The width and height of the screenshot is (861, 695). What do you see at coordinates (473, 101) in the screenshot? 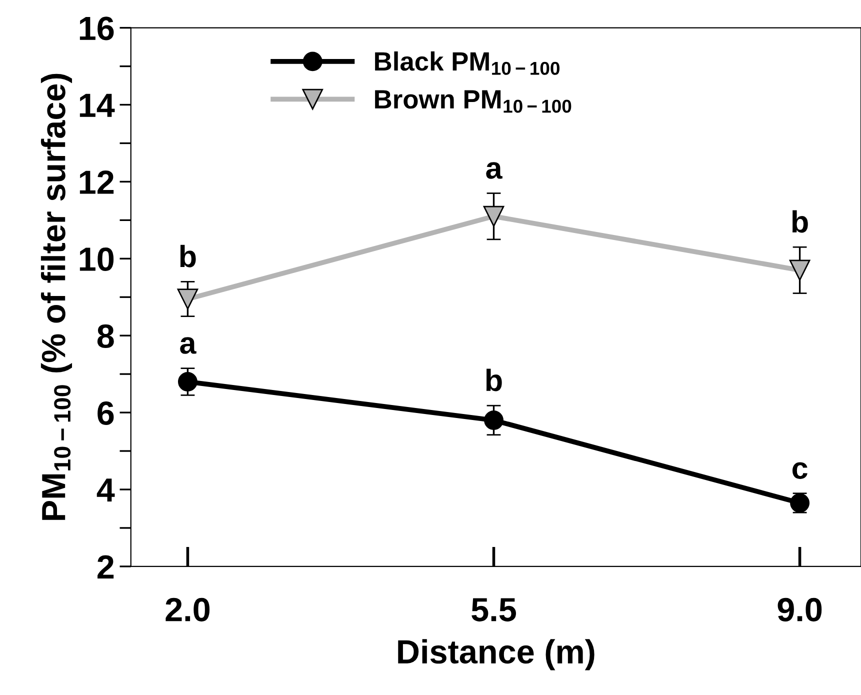
I see `legend-label: Brown PM$_{10−100}$` at bounding box center [473, 101].